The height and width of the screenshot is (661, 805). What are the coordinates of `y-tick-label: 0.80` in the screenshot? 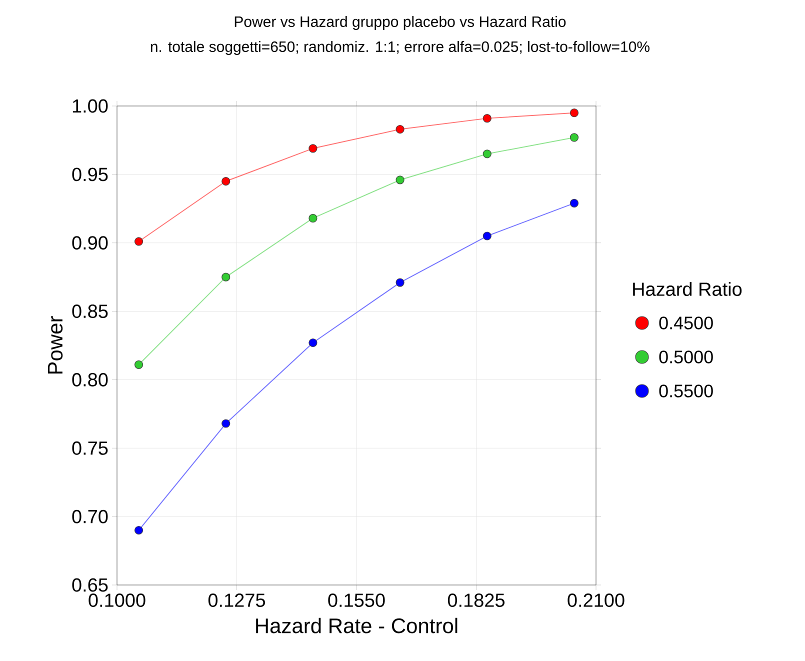 It's located at (90, 379).